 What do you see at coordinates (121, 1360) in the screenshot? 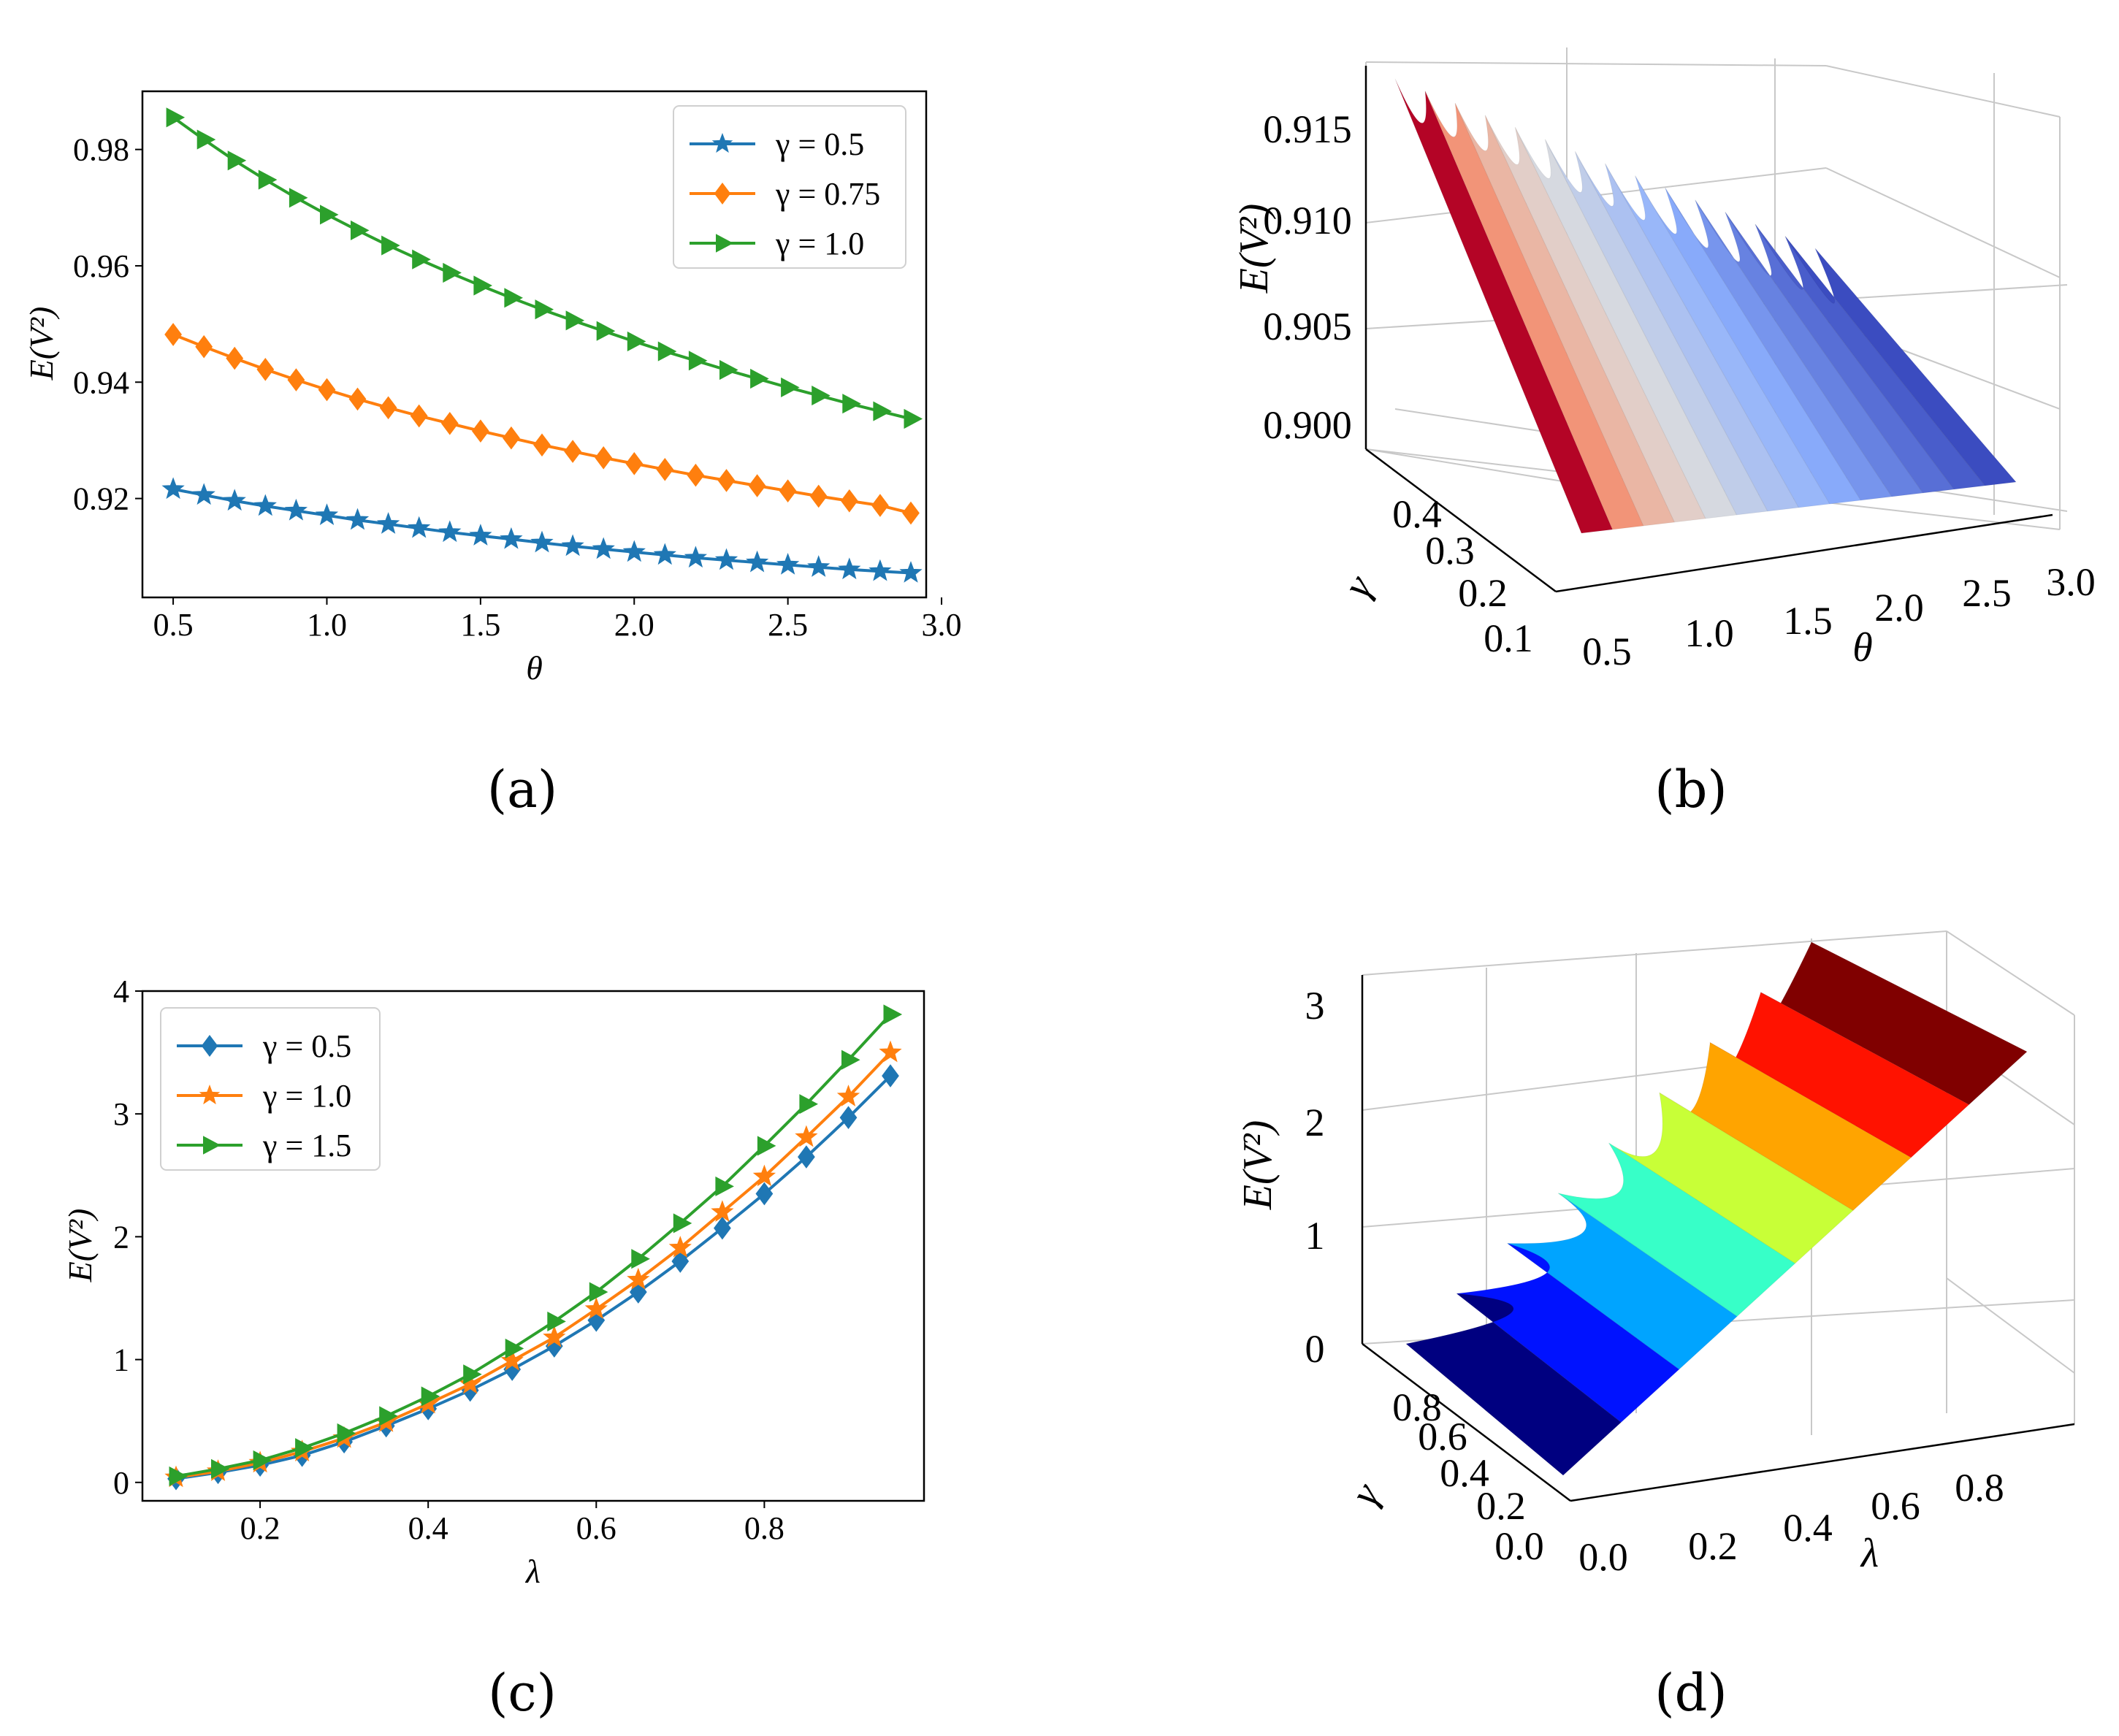
I see `y-tick-label-2: 1` at bounding box center [121, 1360].